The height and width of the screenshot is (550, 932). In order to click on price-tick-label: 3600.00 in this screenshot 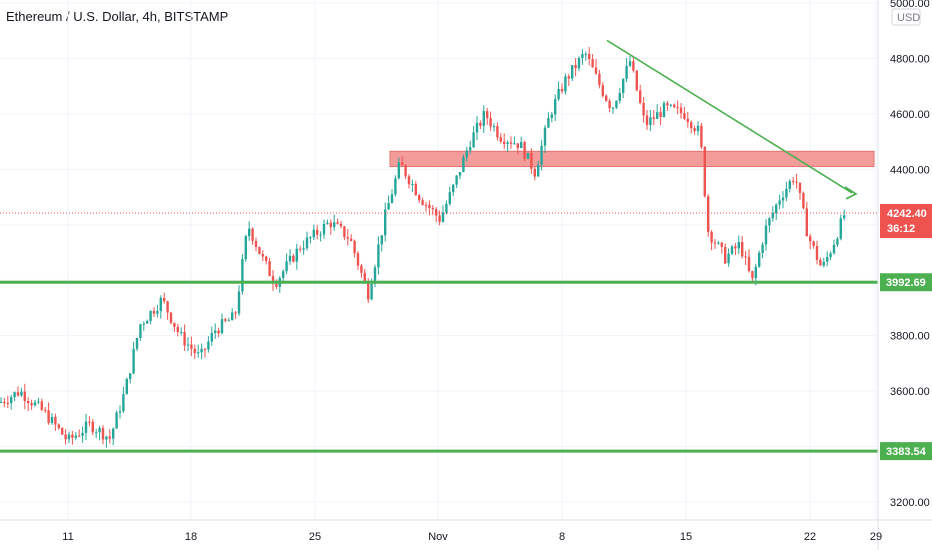, I will do `click(910, 392)`.